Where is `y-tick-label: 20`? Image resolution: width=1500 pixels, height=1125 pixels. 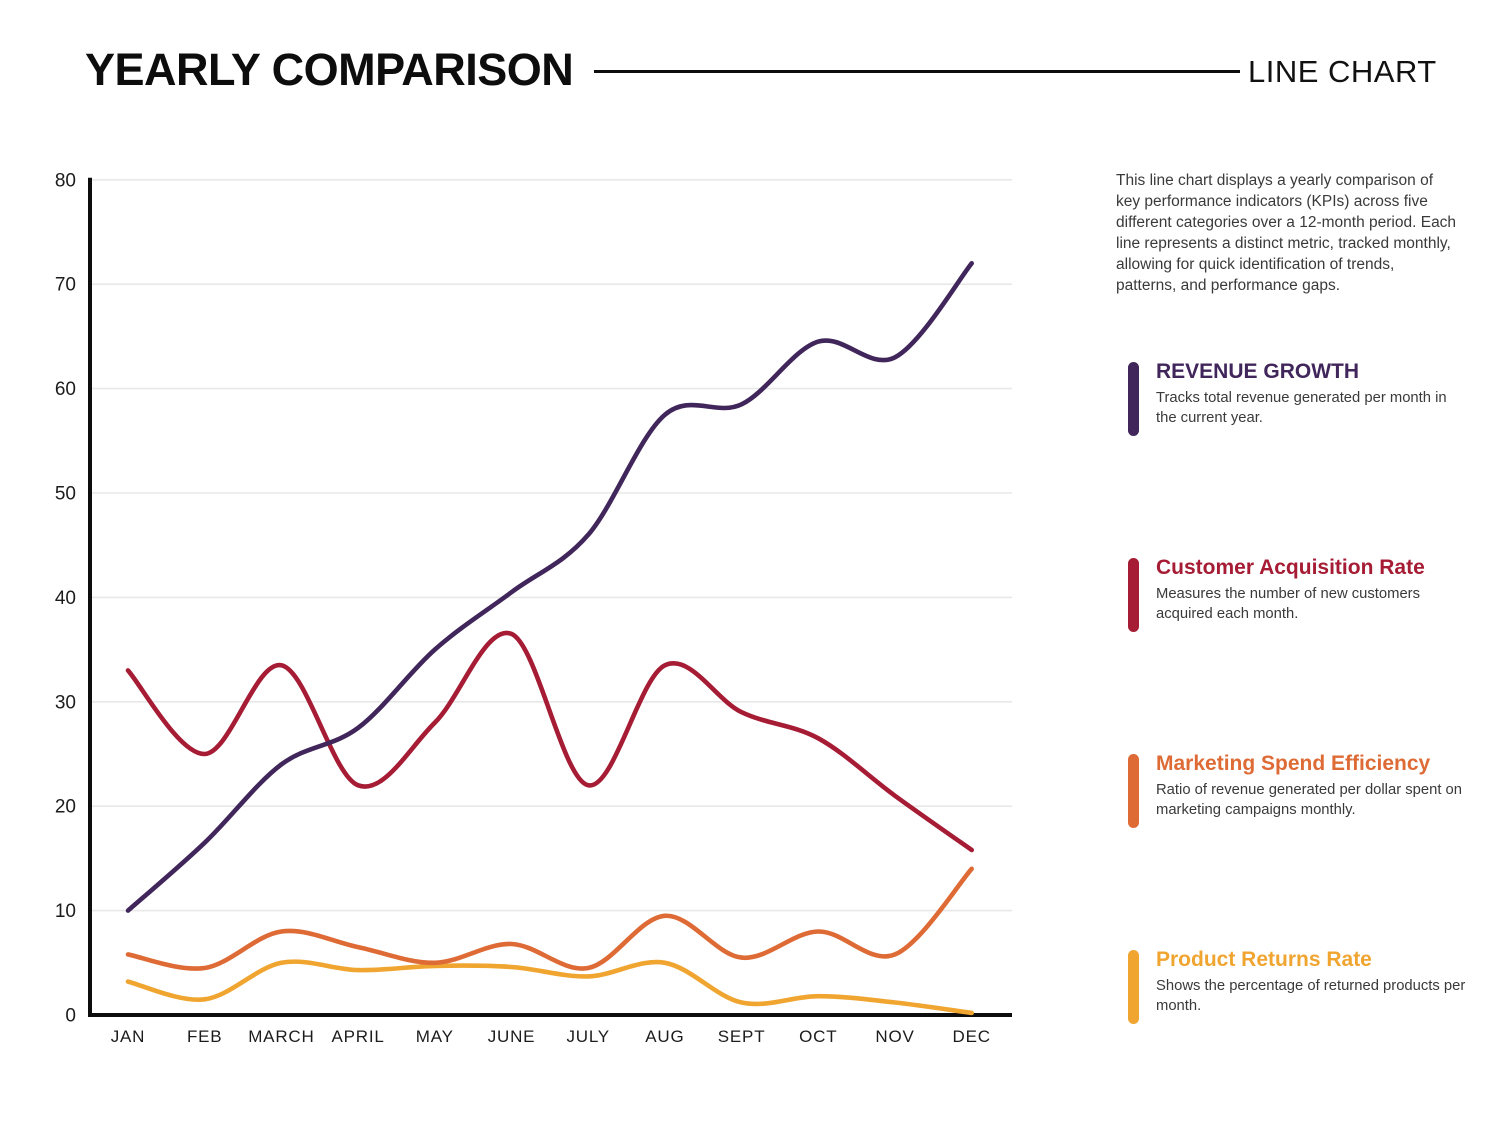
y-tick-label: 20 is located at coordinates (65, 807).